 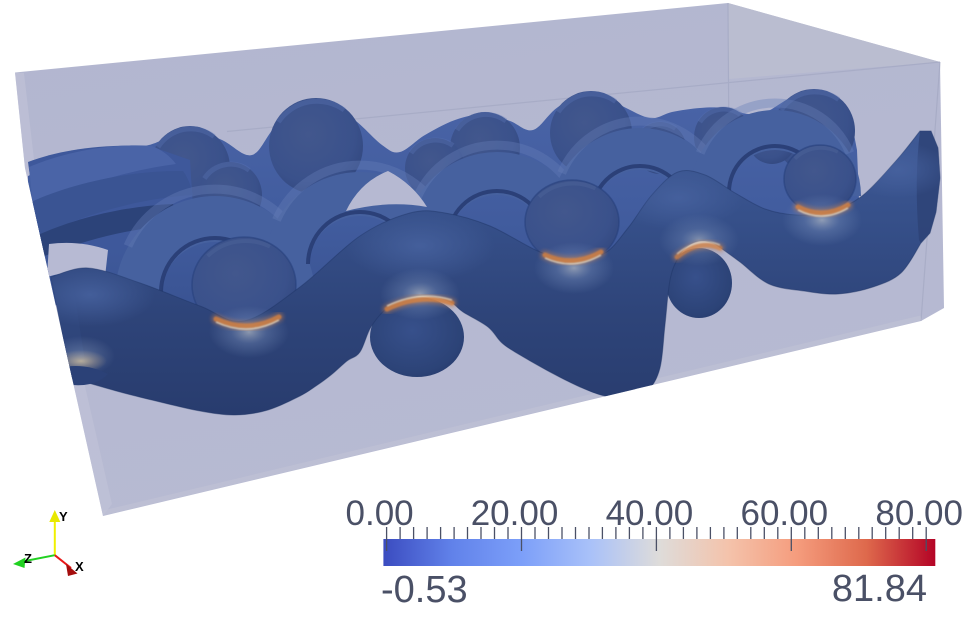 What do you see at coordinates (650, 513) in the screenshot?
I see `svg-text: 40.00` at bounding box center [650, 513].